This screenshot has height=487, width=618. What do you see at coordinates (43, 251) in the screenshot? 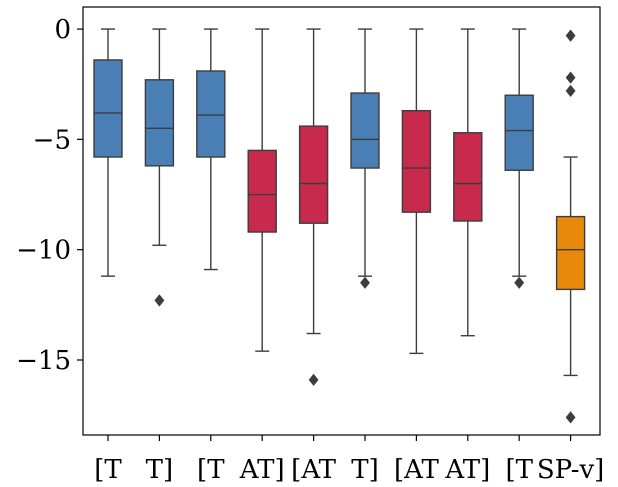
I see `y-tick-label: −10` at bounding box center [43, 251].